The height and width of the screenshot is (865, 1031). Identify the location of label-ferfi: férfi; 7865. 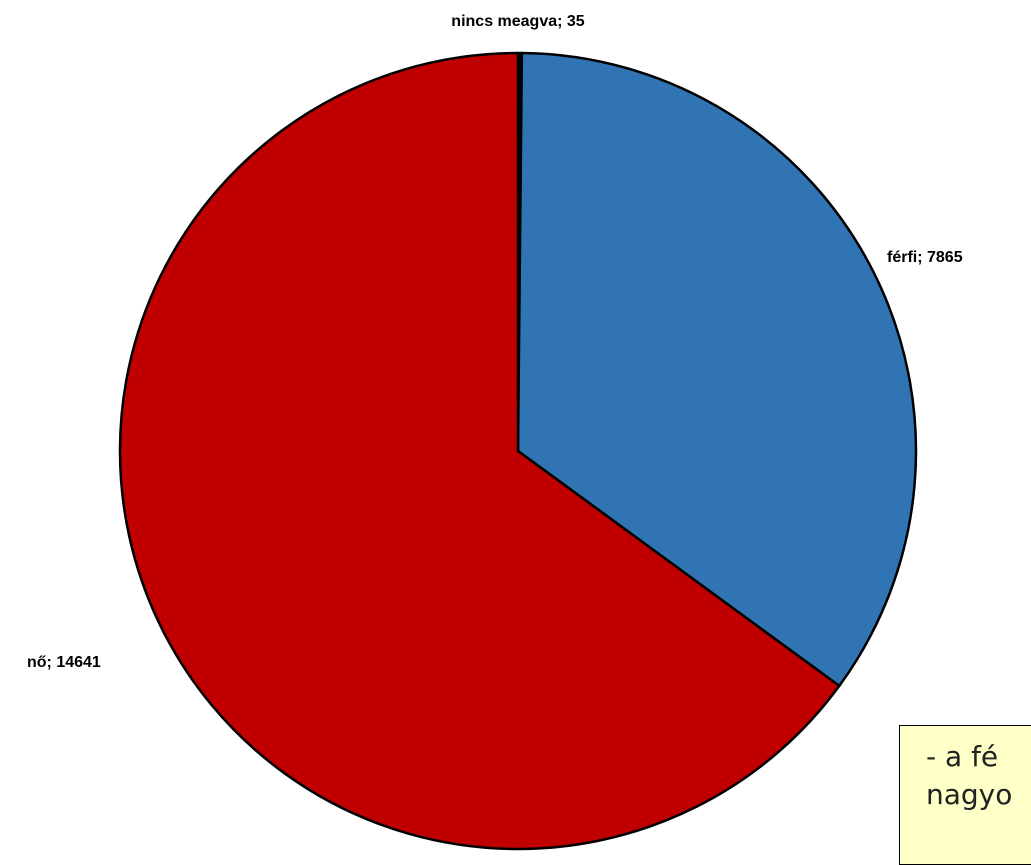
(925, 257).